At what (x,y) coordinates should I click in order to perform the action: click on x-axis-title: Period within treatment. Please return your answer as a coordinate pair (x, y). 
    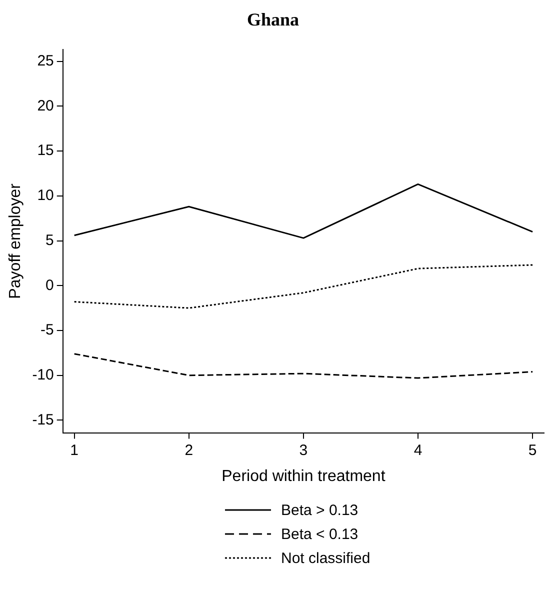
    Looking at the image, I should click on (304, 476).